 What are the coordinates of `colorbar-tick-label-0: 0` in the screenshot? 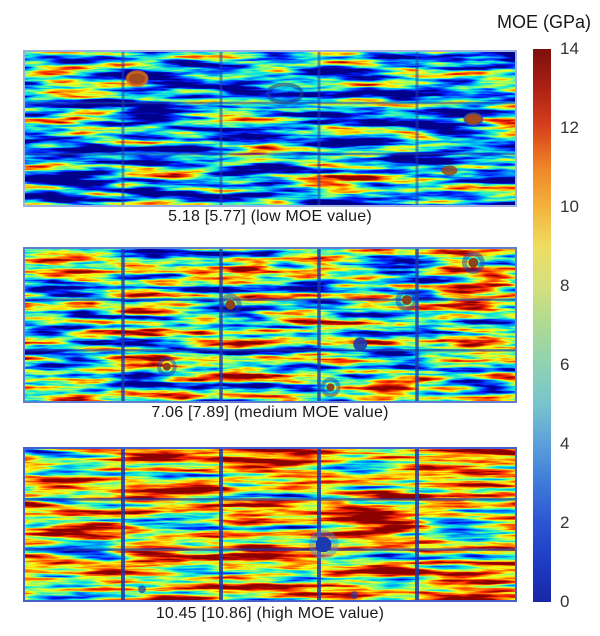 It's located at (565, 601).